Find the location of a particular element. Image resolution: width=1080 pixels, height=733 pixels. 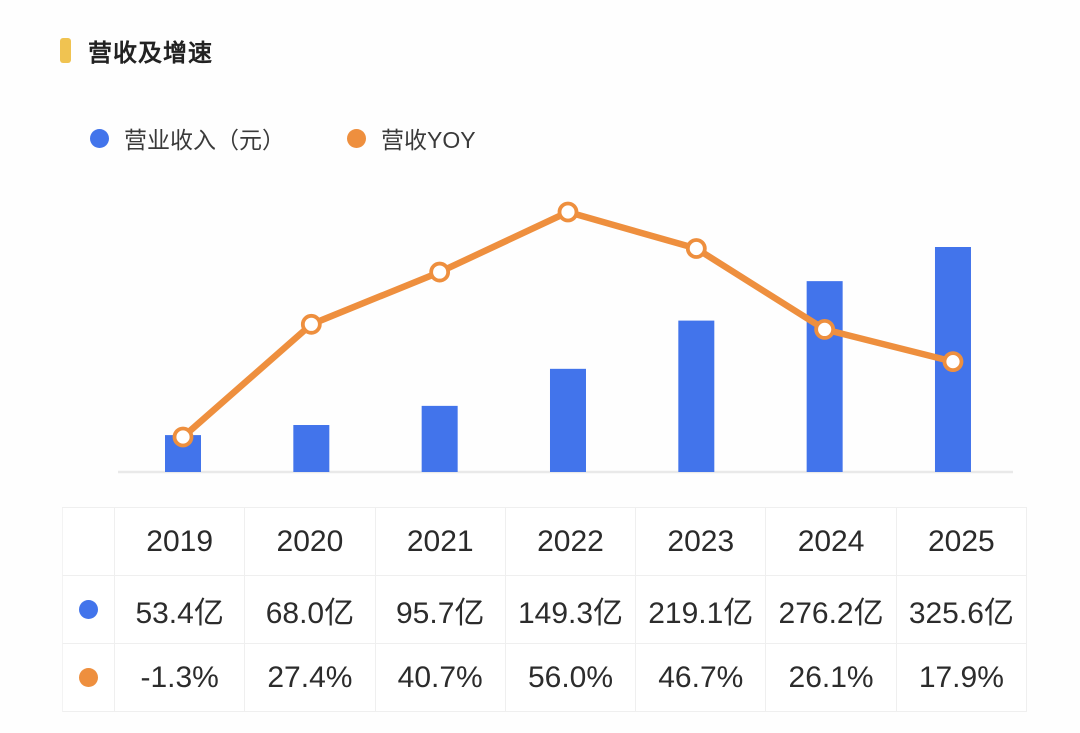

chart-legend: 营业收入（元） 营收YOY is located at coordinates (283, 138).